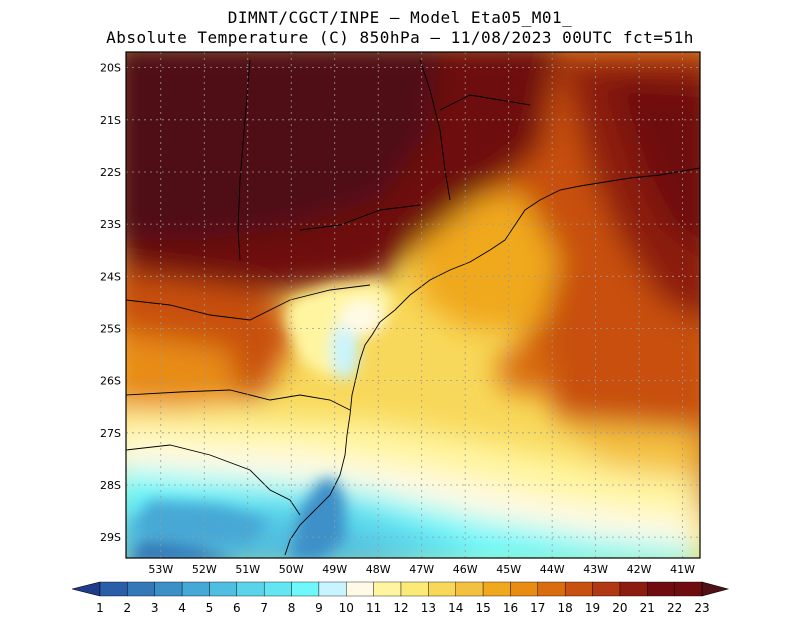 Image resolution: width=800 pixels, height=618 pixels. I want to click on lon-tick-label: 49W, so click(334, 569).